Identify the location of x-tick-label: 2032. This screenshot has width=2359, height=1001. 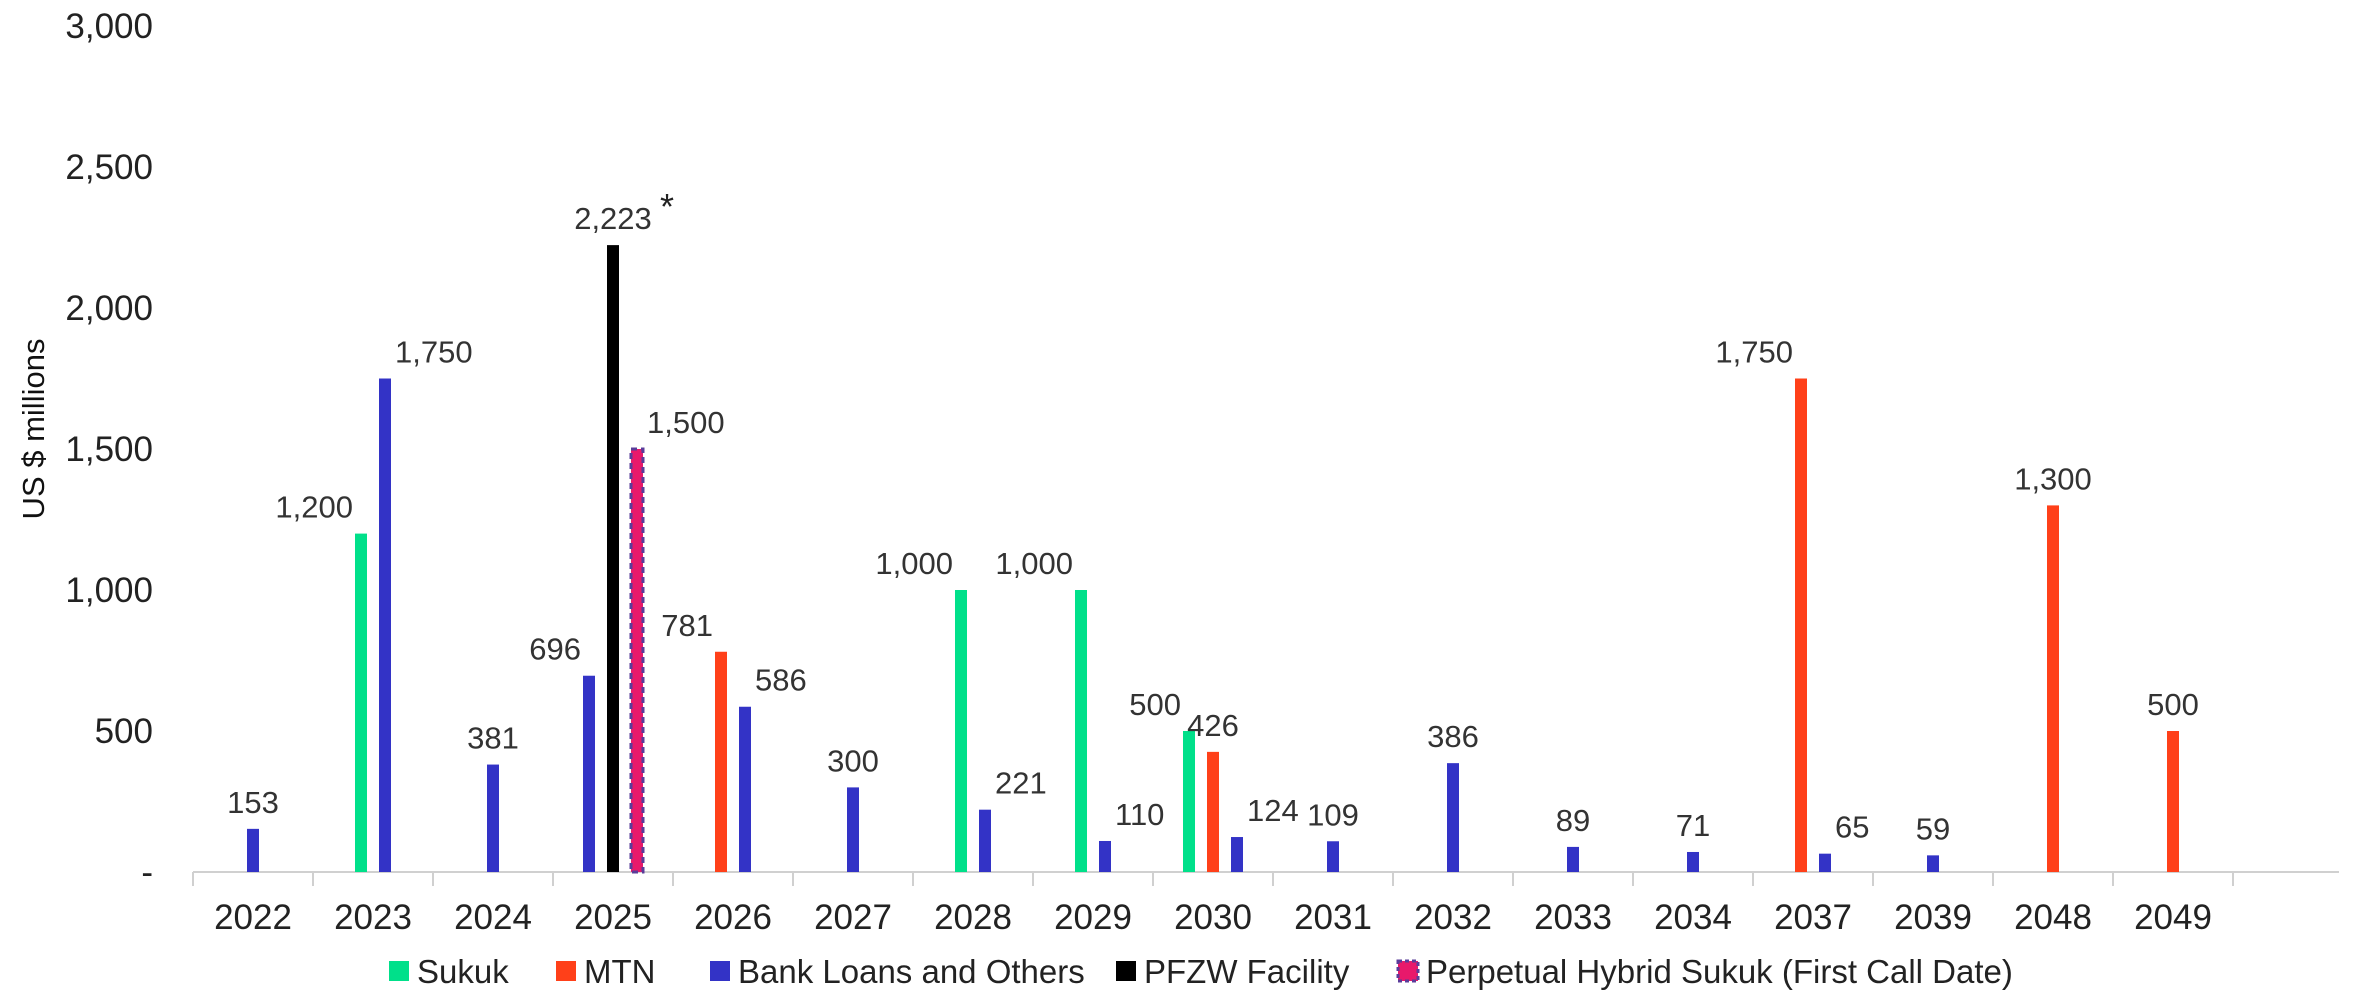
(1453, 917).